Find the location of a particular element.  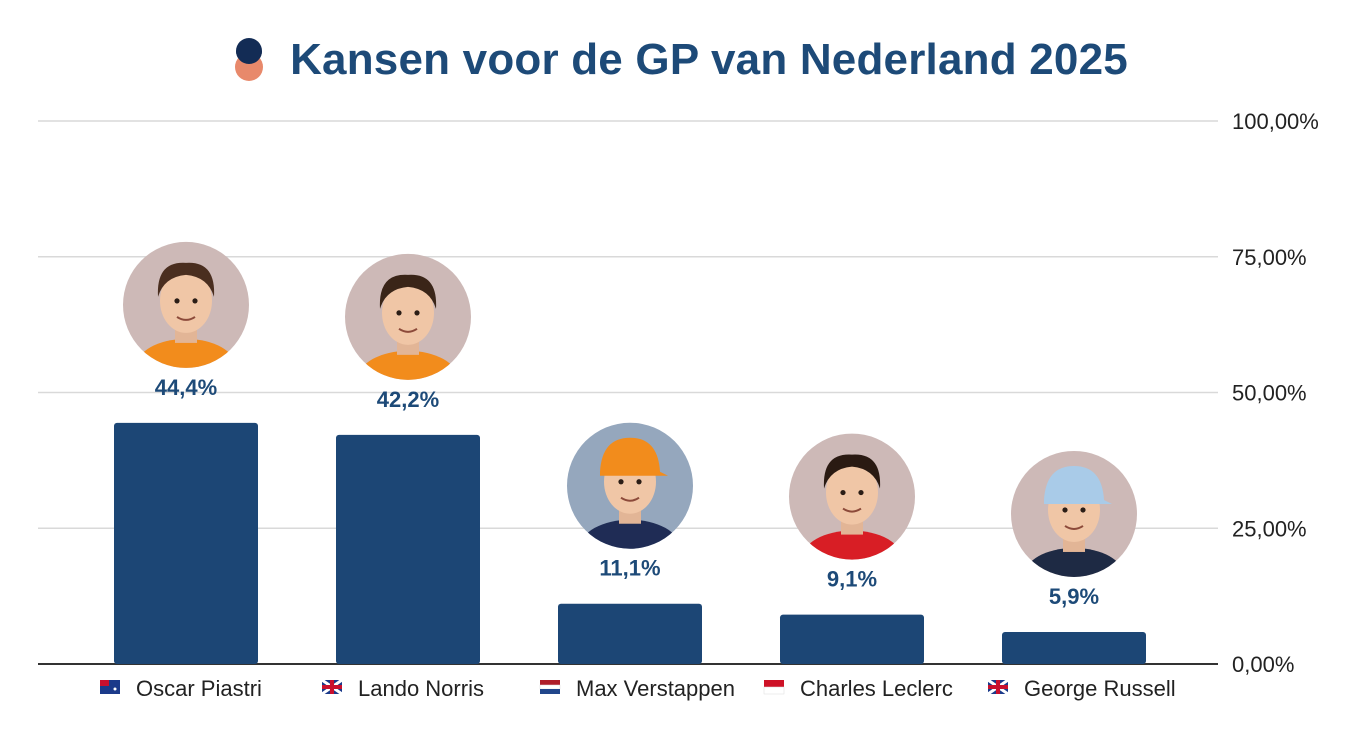

data-label: 11,1% is located at coordinates (629, 568).